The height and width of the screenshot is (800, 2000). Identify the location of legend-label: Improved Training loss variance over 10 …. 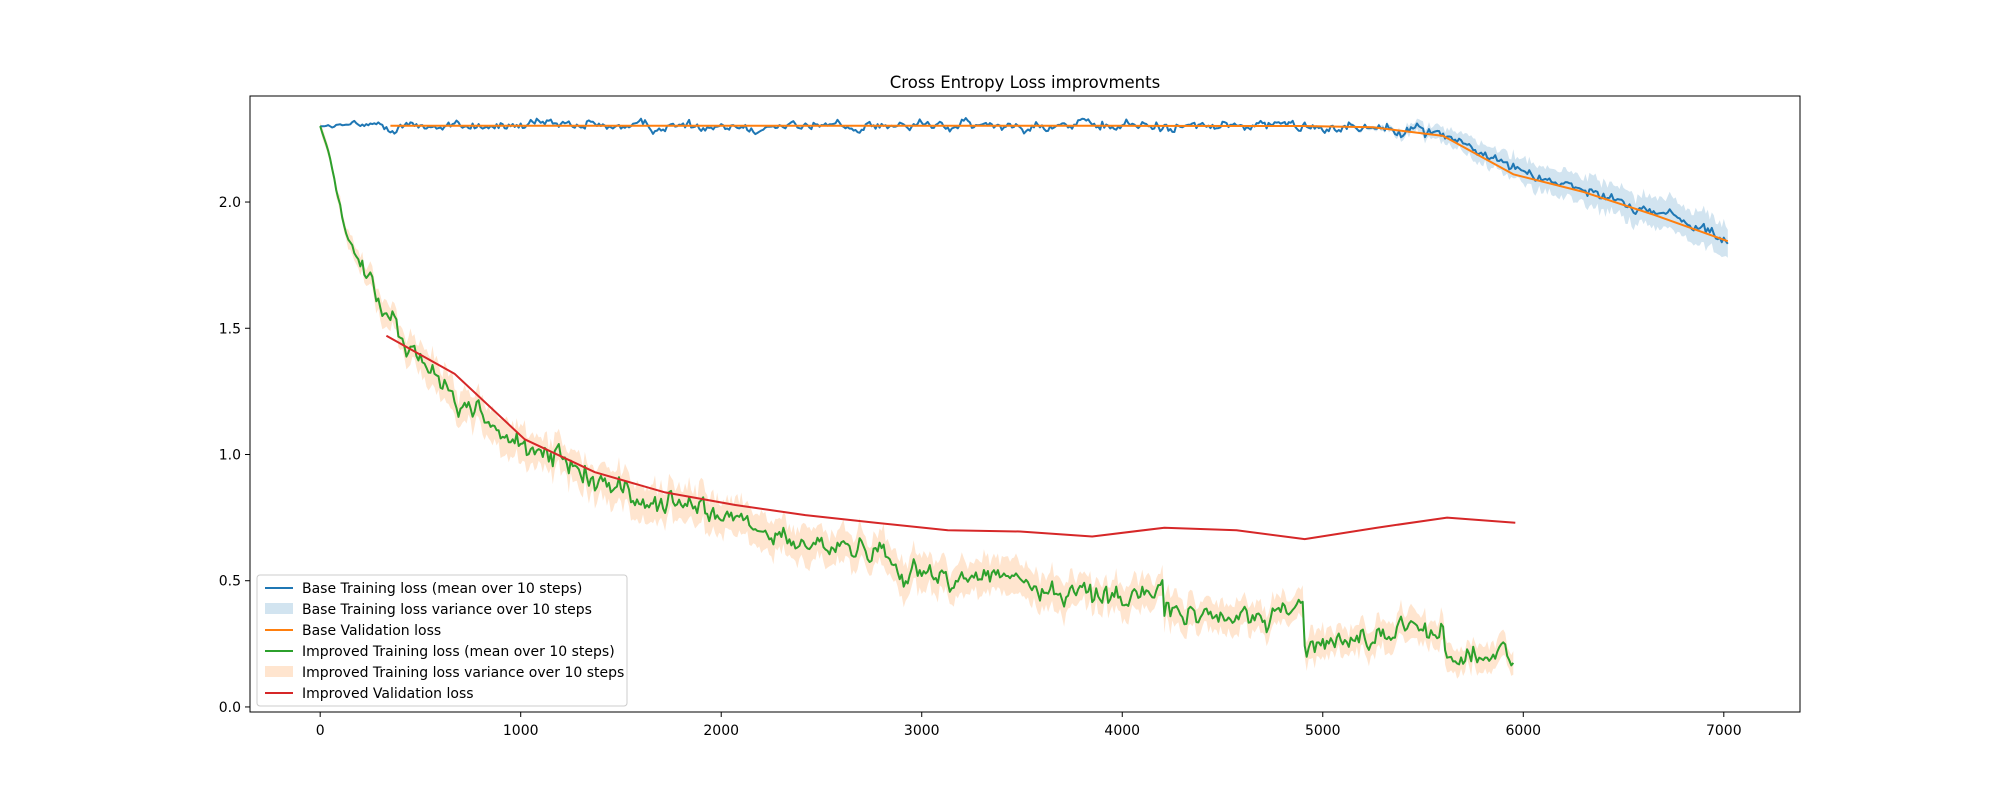
(463, 673).